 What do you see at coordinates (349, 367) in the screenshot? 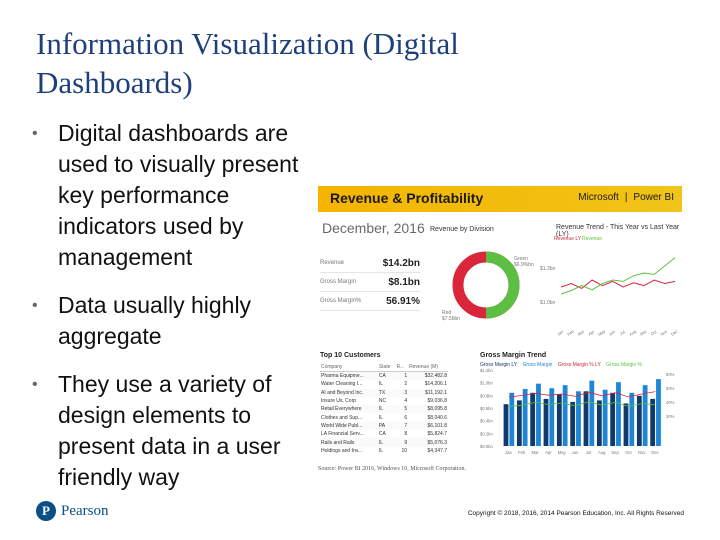
I see `table-header-cell: Company` at bounding box center [349, 367].